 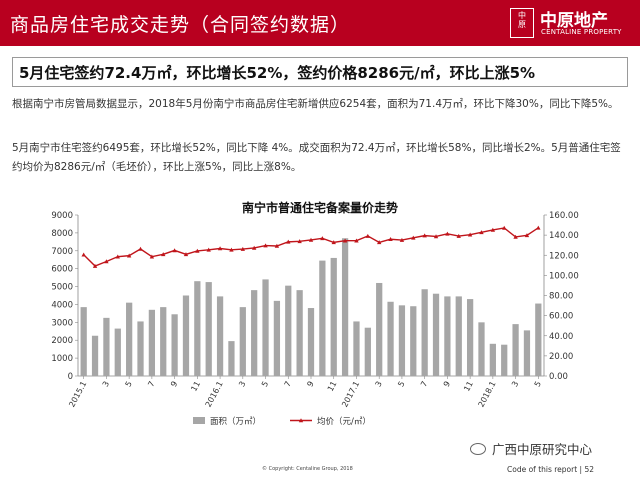 I want to click on y-left-tick-label: 5000, so click(x=62, y=288).